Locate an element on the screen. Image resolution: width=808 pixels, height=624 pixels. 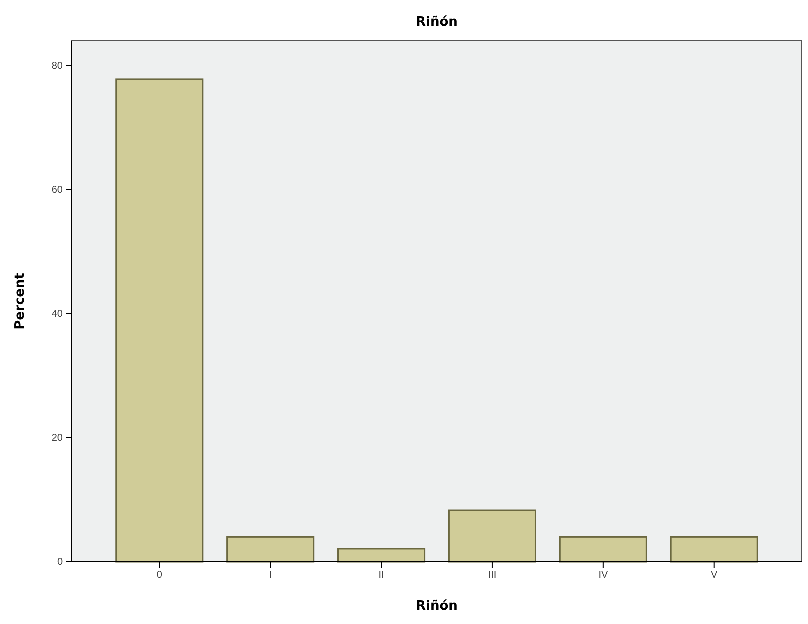
x-tick-label: IV is located at coordinates (603, 576).